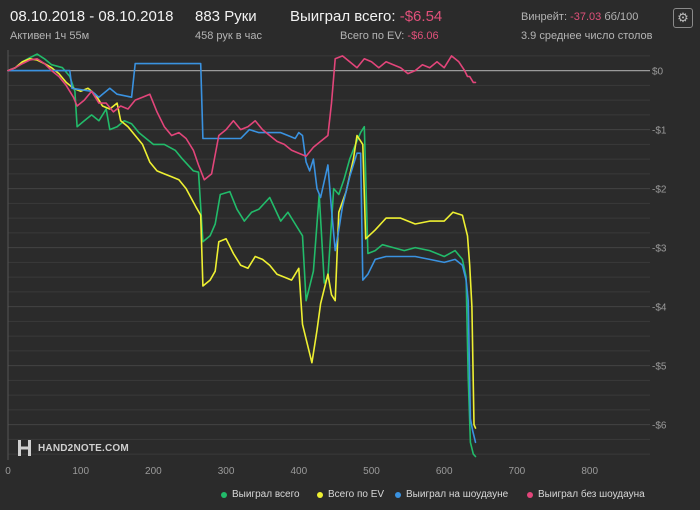  I want to click on legend-item-won-total: Выиграл всего, so click(260, 494).